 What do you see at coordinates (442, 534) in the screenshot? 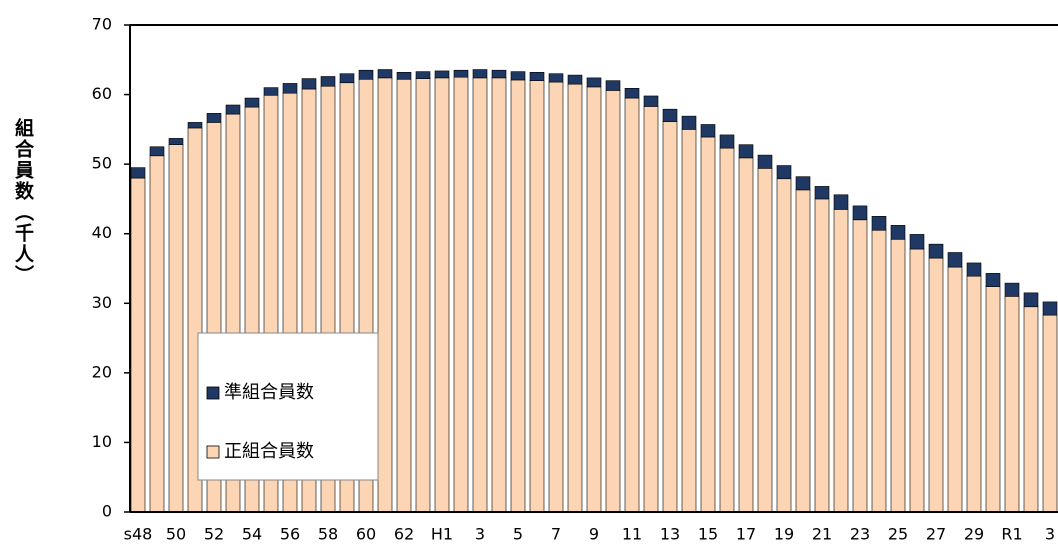
I see `x-tick-label: H1` at bounding box center [442, 534].